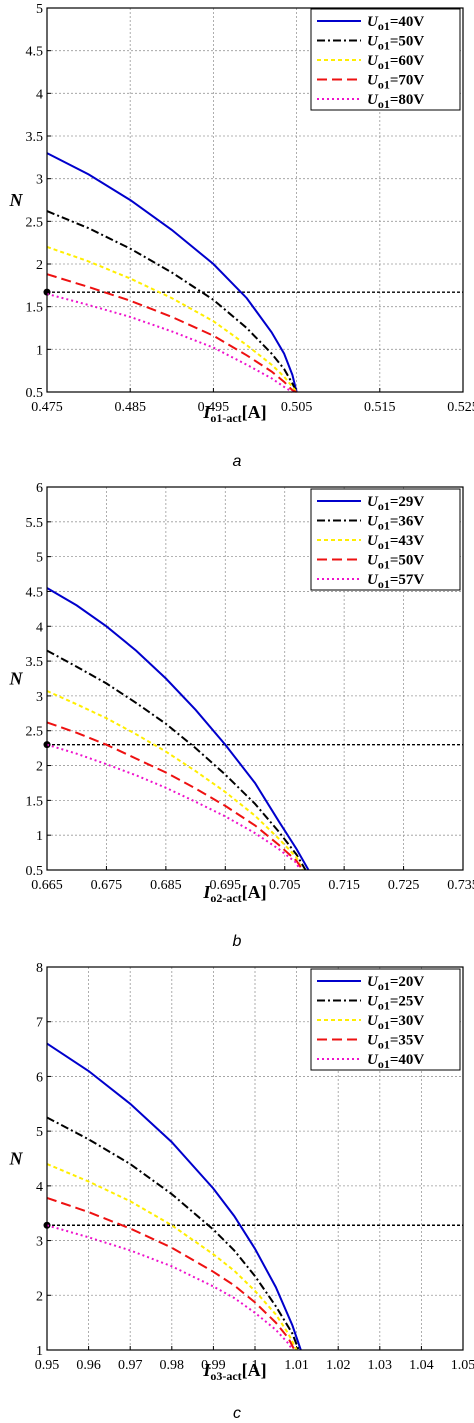  Describe the element at coordinates (395, 523) in the screenshot. I see `legend-label: Uo1=36V` at that location.